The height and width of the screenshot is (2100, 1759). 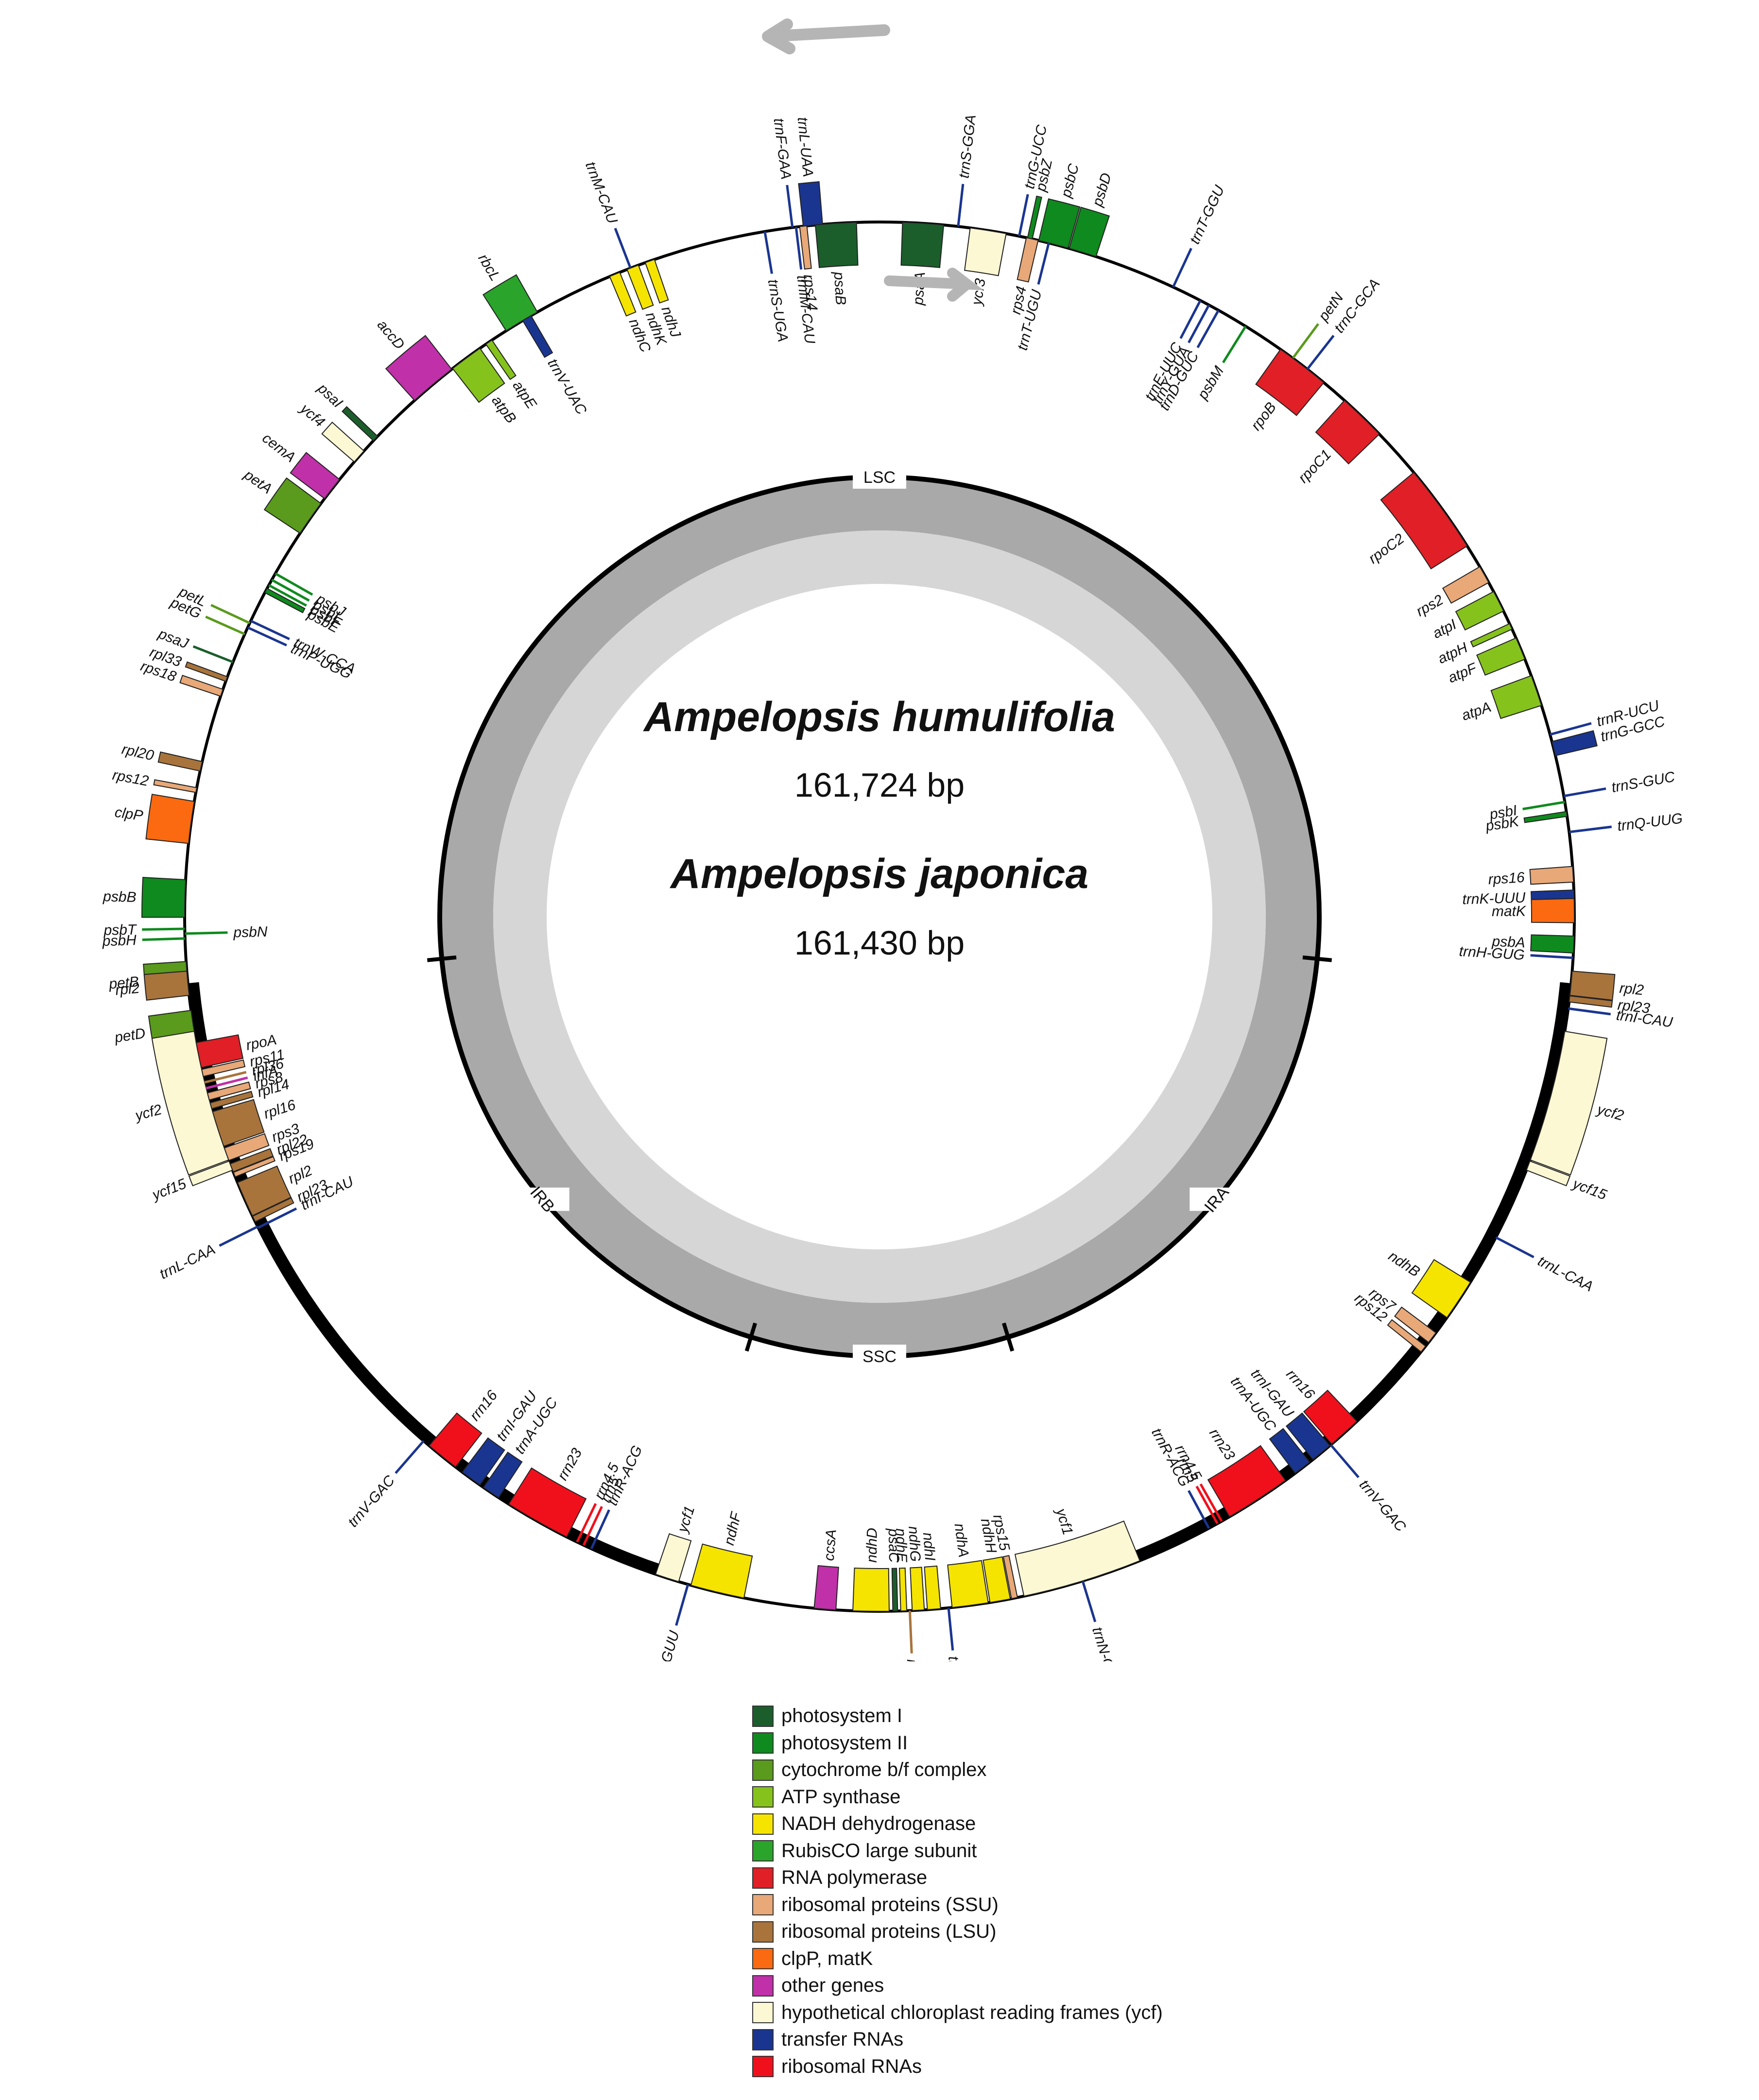 What do you see at coordinates (879, 477) in the screenshot?
I see `region-label-lsc: LSC` at bounding box center [879, 477].